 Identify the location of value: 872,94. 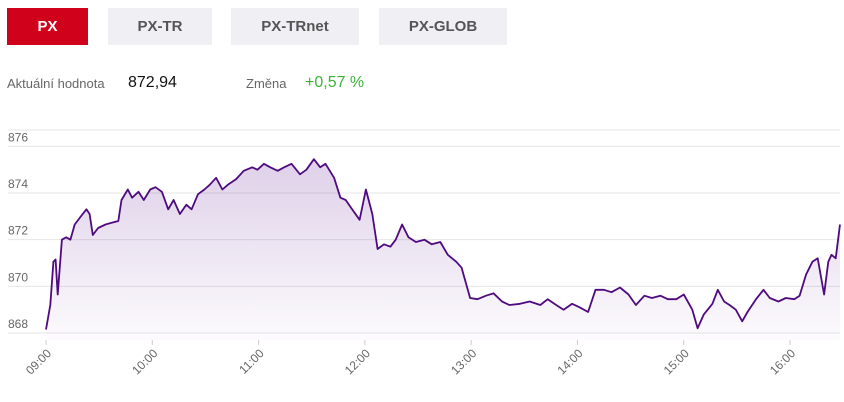
(152, 82).